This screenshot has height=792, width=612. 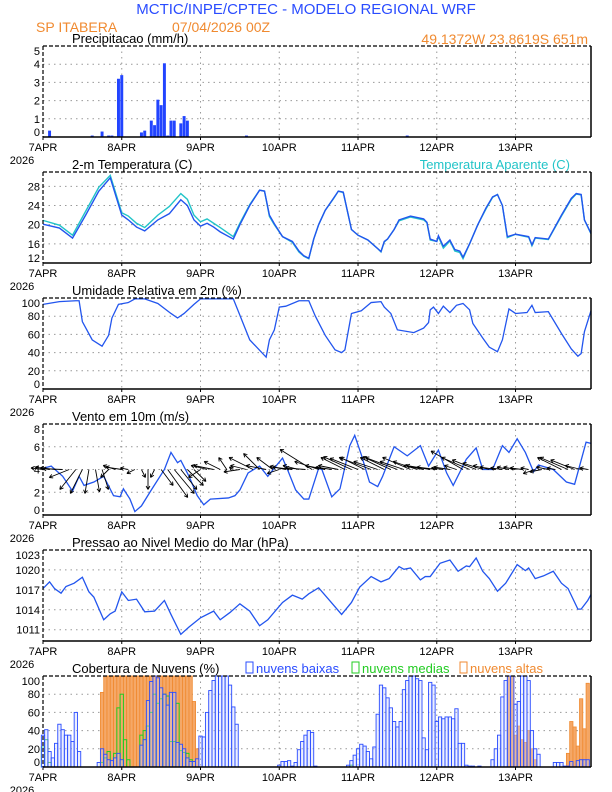 What do you see at coordinates (31, 682) in the screenshot?
I see `y-tick-label: 100` at bounding box center [31, 682].